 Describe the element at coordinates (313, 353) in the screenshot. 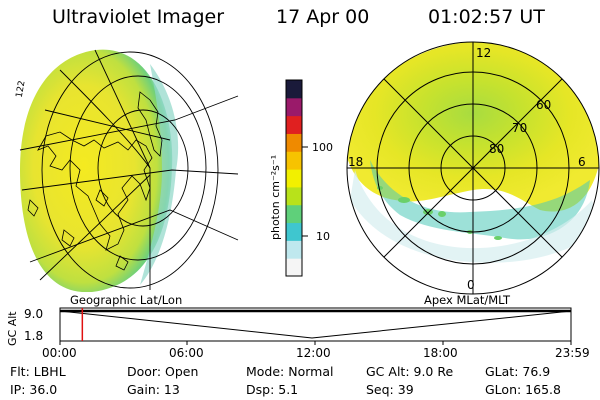

I see `timeline-xtick-1200: 12:00` at that location.